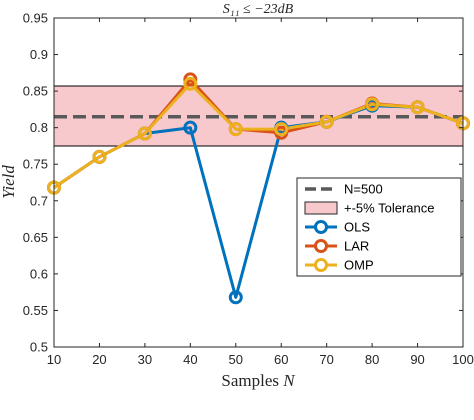 The width and height of the screenshot is (474, 420). Describe the element at coordinates (321, 227) in the screenshot. I see `legend-swatch-marker-ols` at that location.